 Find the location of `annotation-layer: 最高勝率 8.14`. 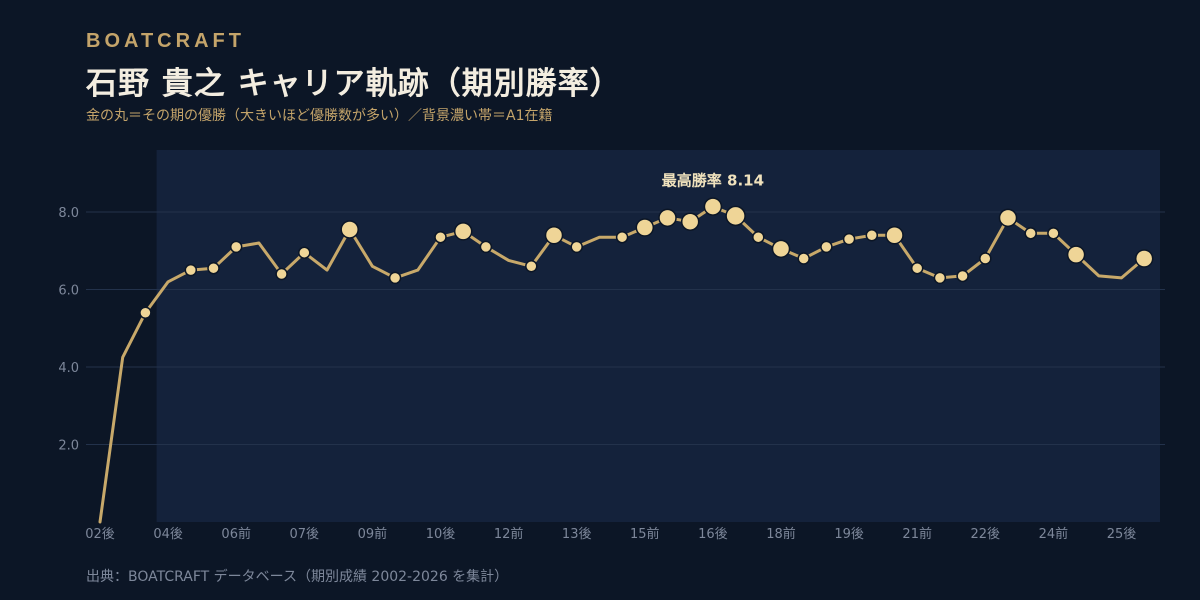

annotation-layer: 最高勝率 8.14 is located at coordinates (713, 181).